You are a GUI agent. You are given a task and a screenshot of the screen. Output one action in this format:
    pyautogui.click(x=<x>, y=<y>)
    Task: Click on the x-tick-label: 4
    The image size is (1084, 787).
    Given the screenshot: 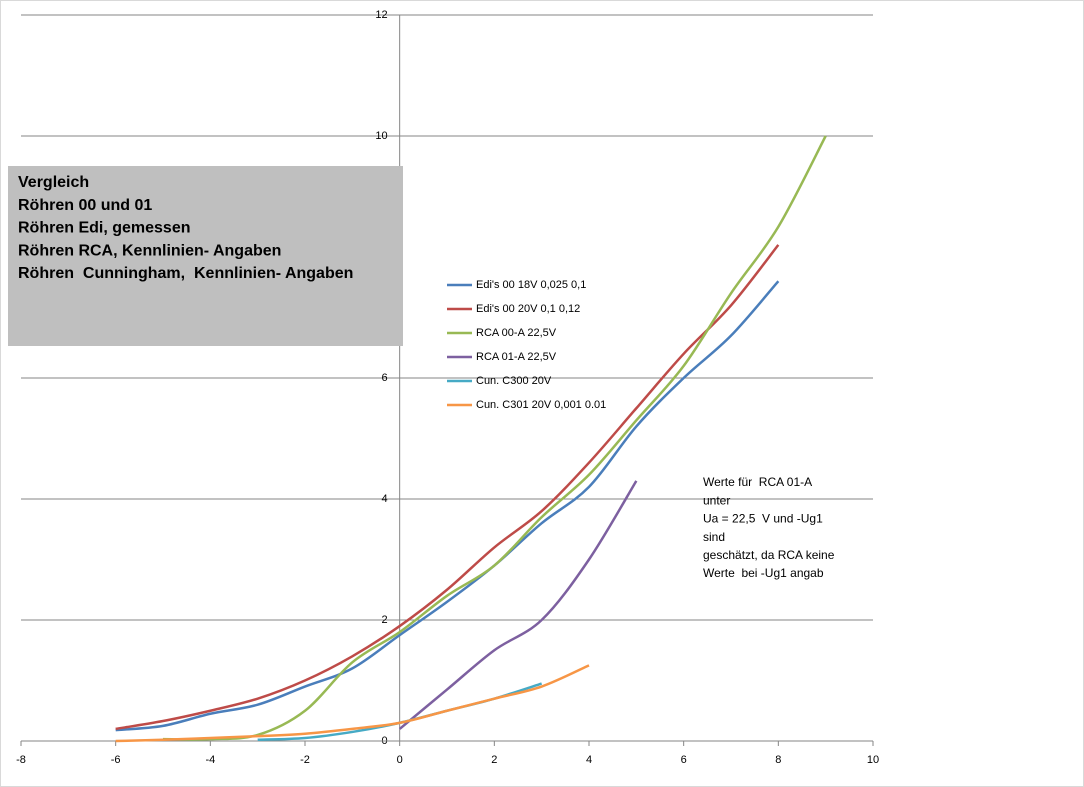 What is the action you would take?
    pyautogui.click(x=589, y=760)
    